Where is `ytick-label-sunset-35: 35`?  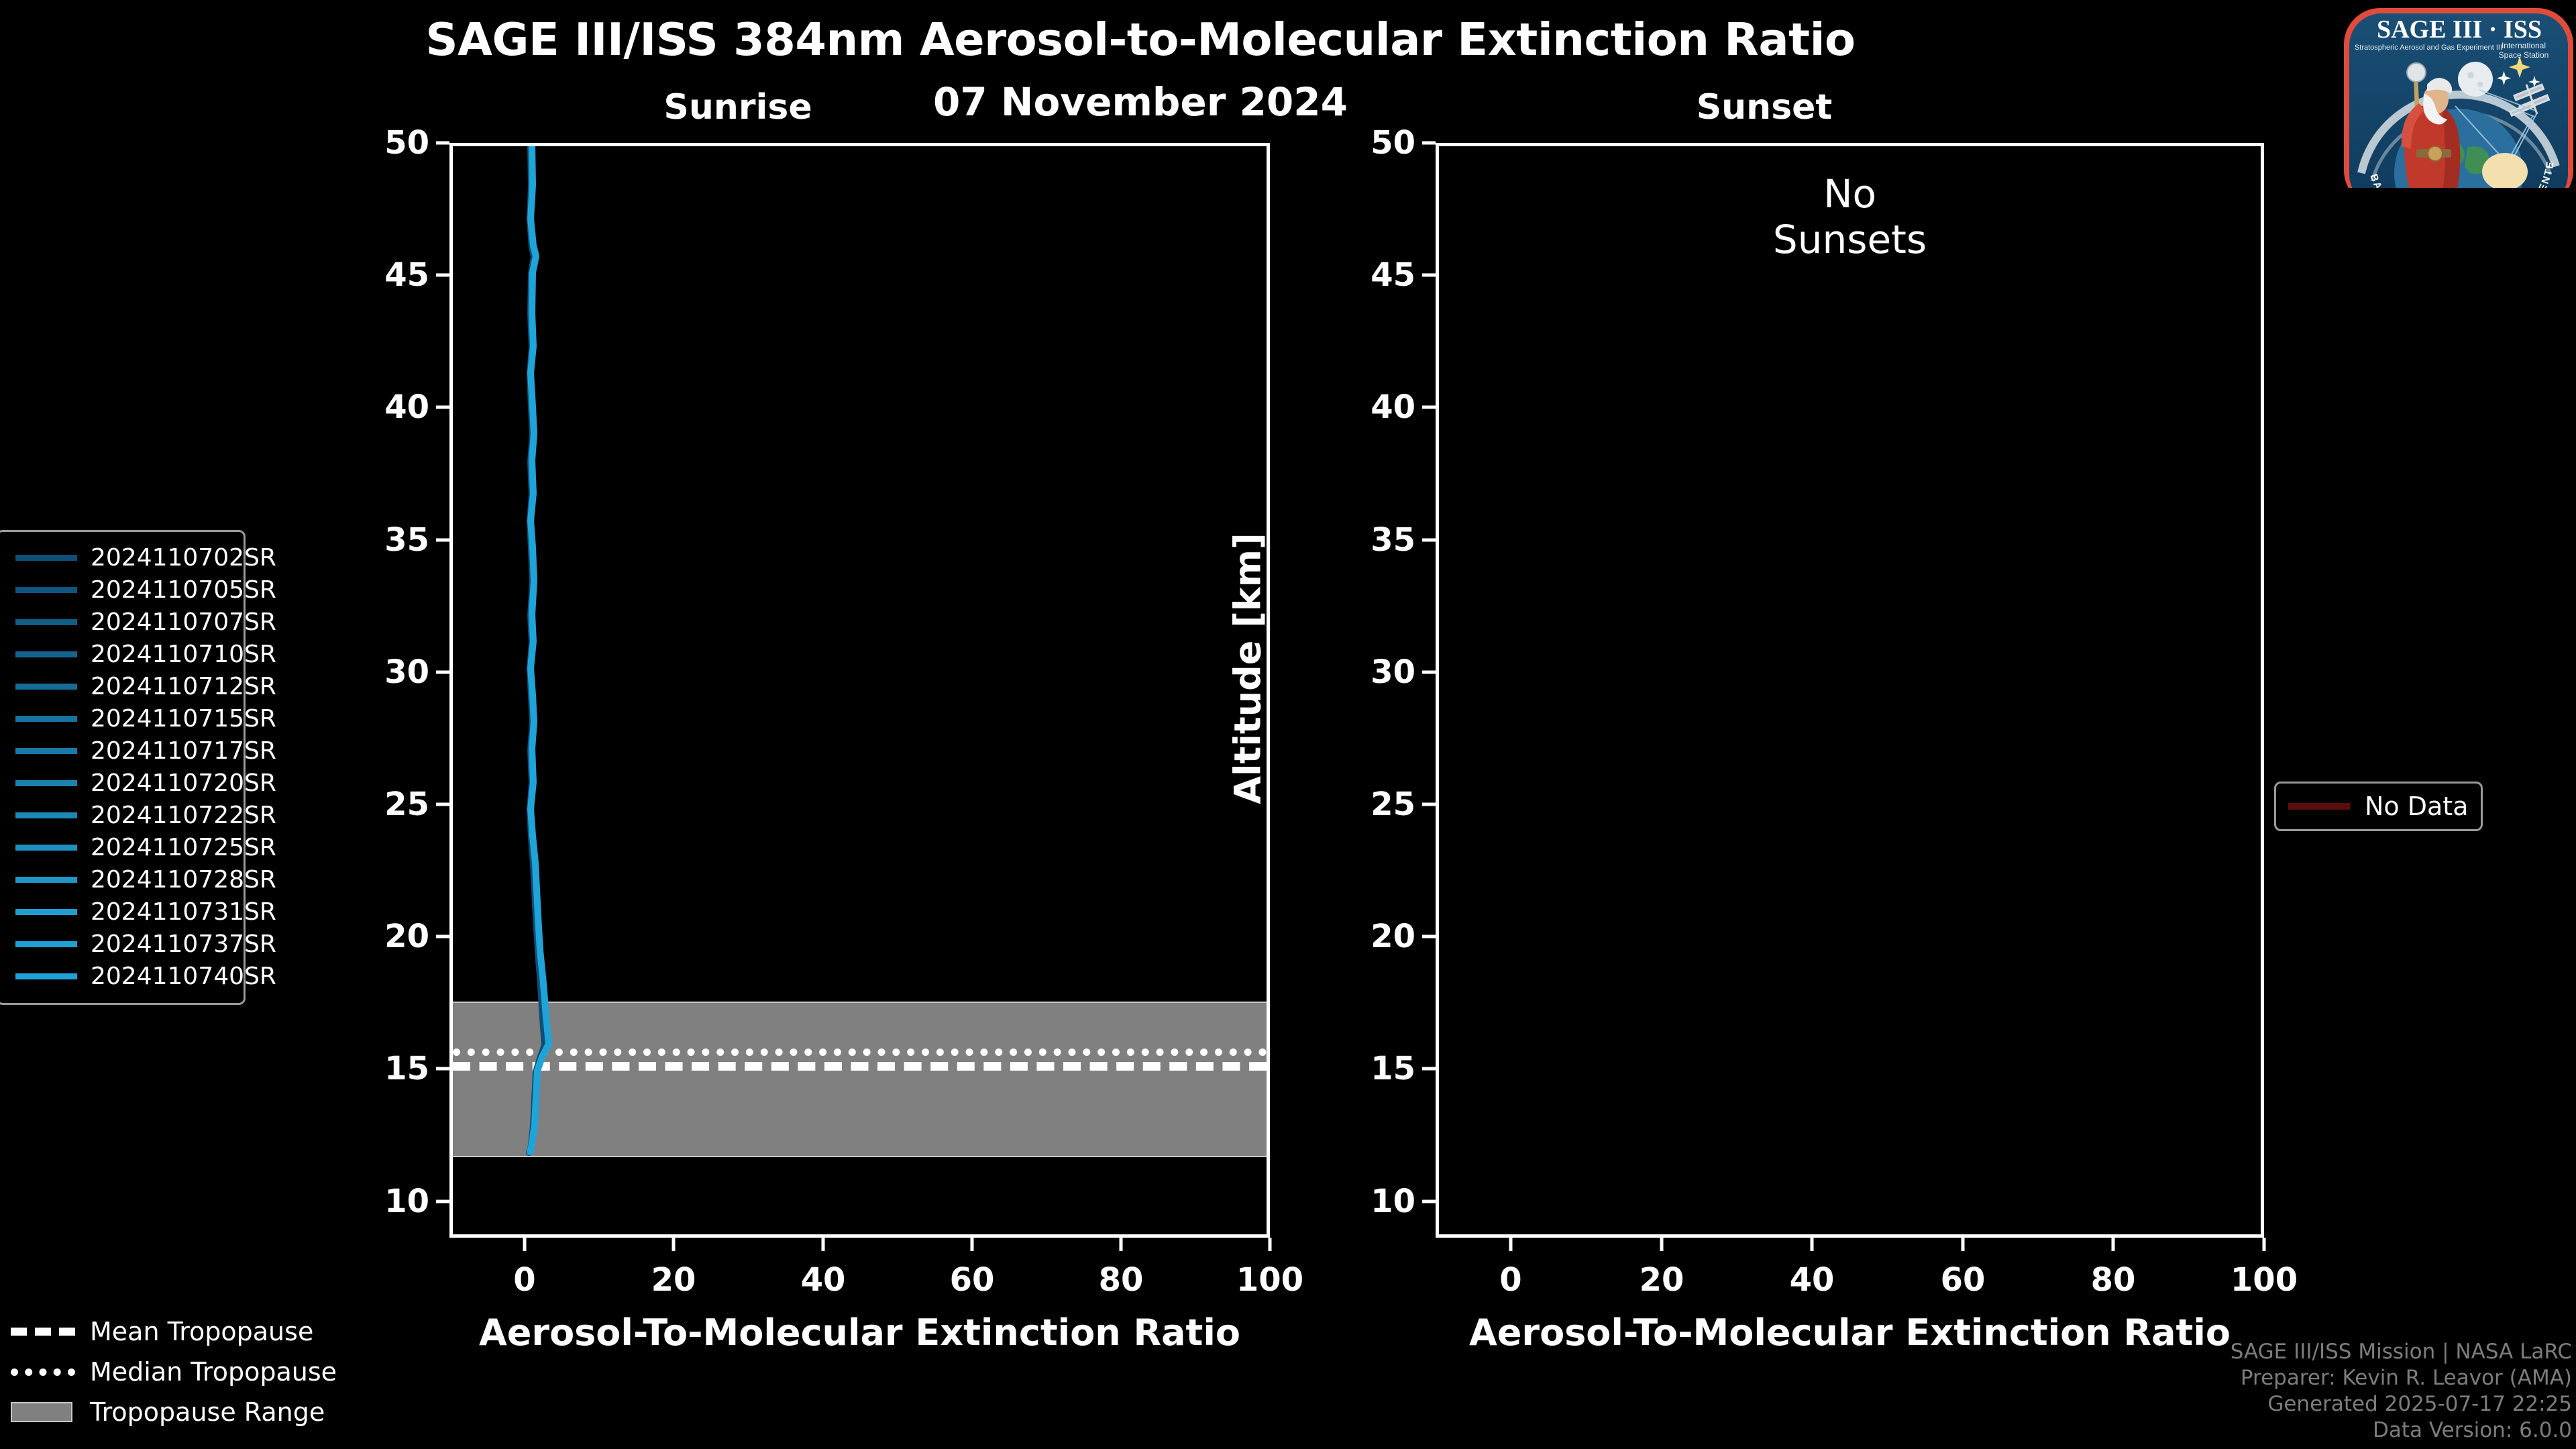 ytick-label-sunset-35: 35 is located at coordinates (1393, 540).